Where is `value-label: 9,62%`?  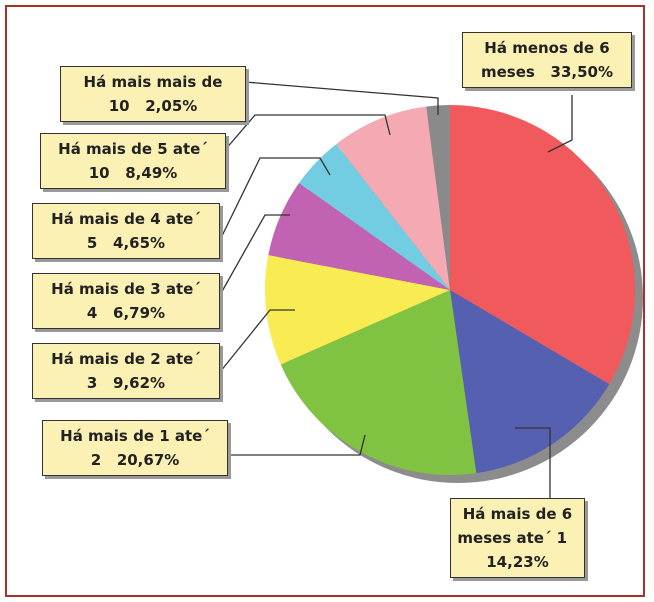 value-label: 9,62% is located at coordinates (139, 383).